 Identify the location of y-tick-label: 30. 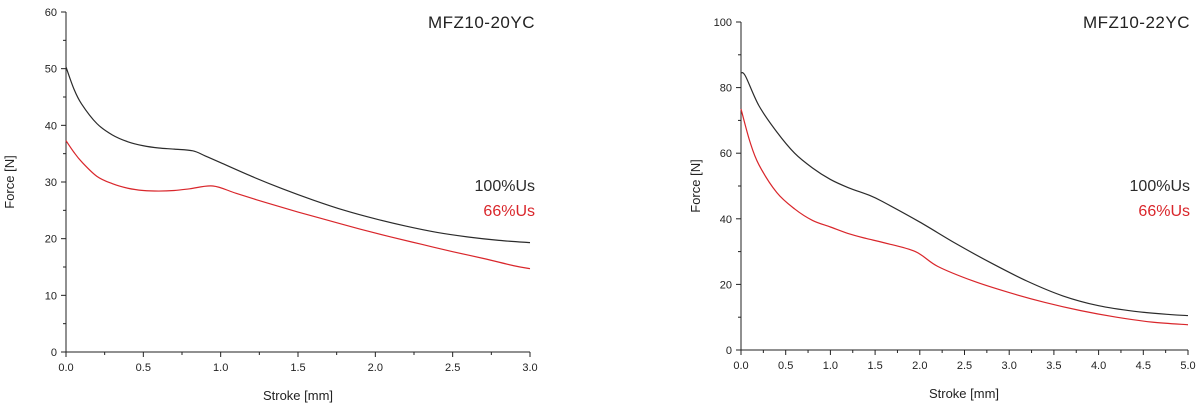
(51, 183).